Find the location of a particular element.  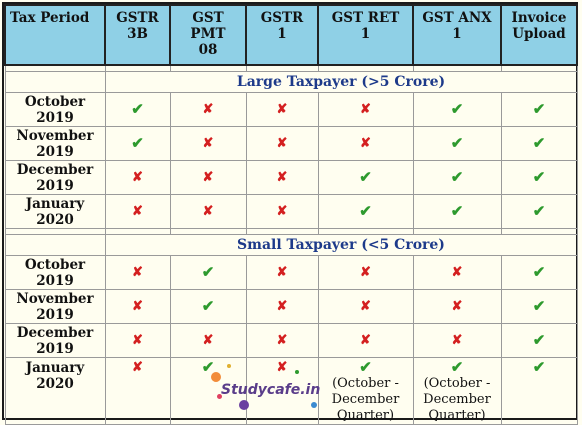

header-gst-pmt-08: GST PMT 08 is located at coordinates (208, 35).